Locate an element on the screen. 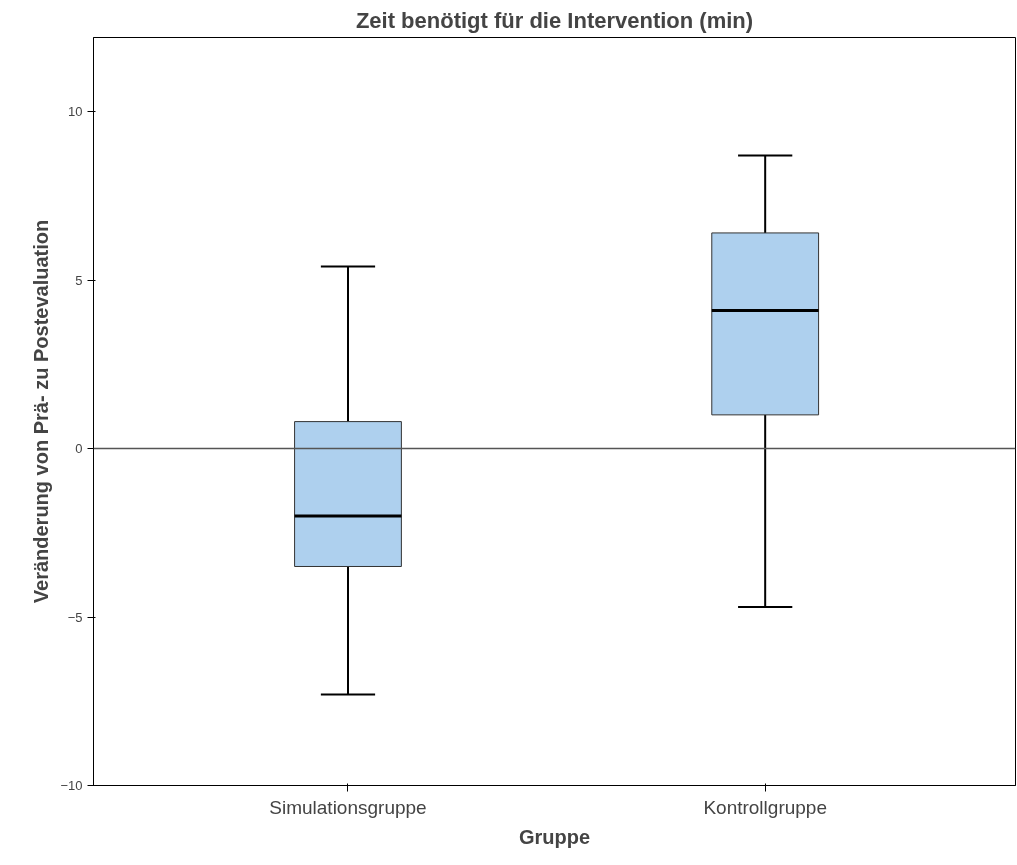 The width and height of the screenshot is (1017, 865). y-tick-label: −5 is located at coordinates (75, 617).